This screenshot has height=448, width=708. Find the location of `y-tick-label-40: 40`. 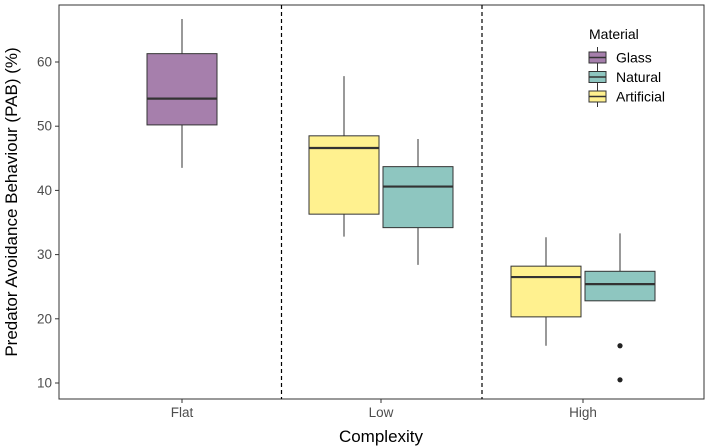

y-tick-label-40: 40 is located at coordinates (44, 190).